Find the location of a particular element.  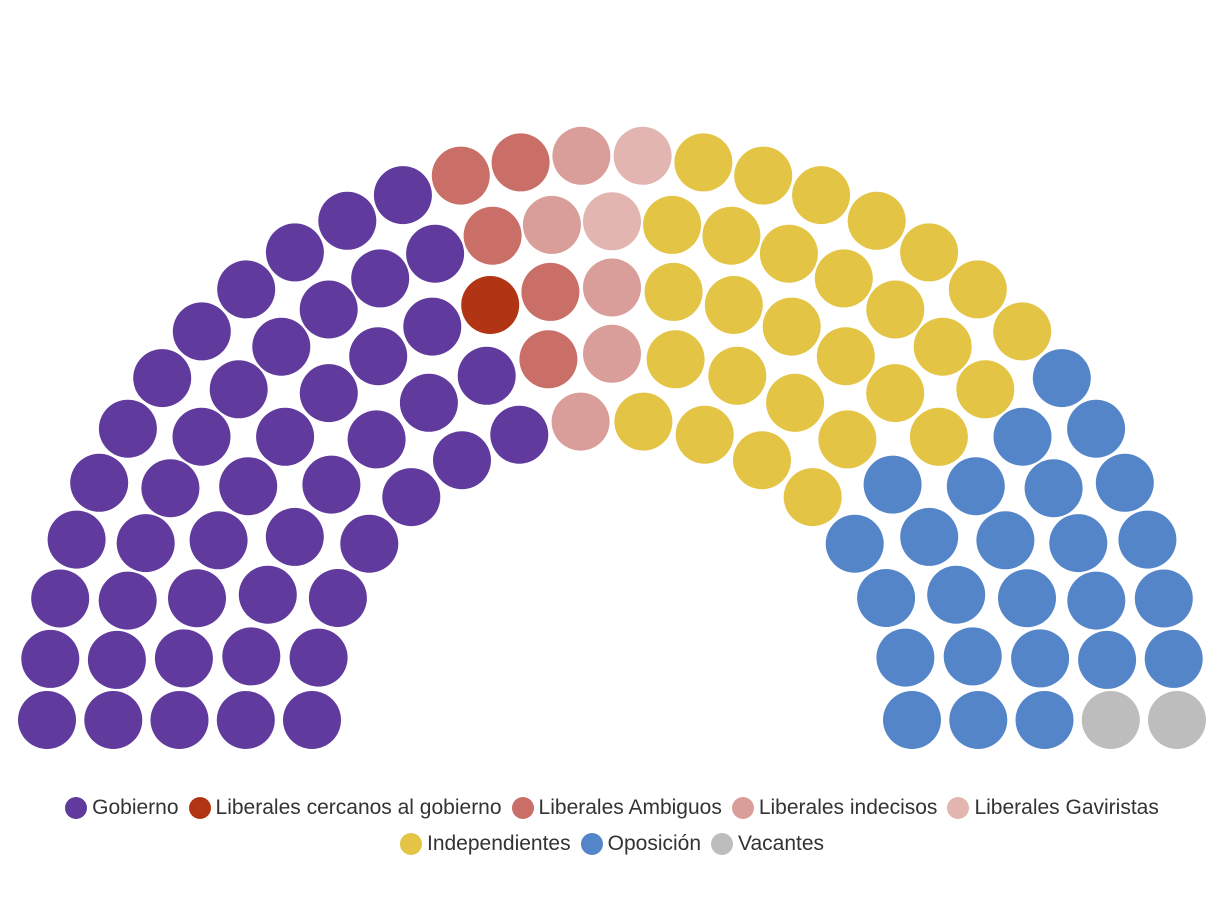

seat-liberales-gaviristas is located at coordinates (612, 221).